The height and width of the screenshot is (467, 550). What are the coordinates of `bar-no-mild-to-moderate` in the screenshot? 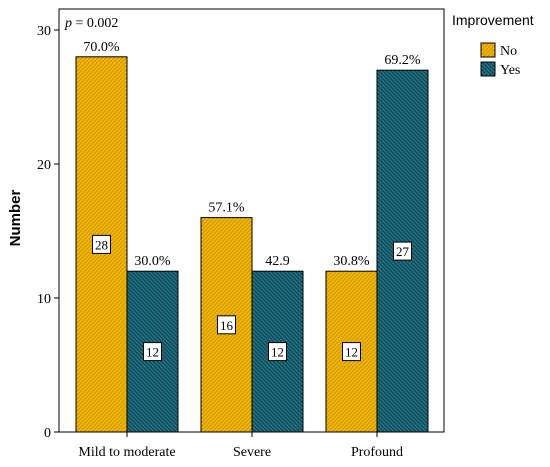 It's located at (101, 244).